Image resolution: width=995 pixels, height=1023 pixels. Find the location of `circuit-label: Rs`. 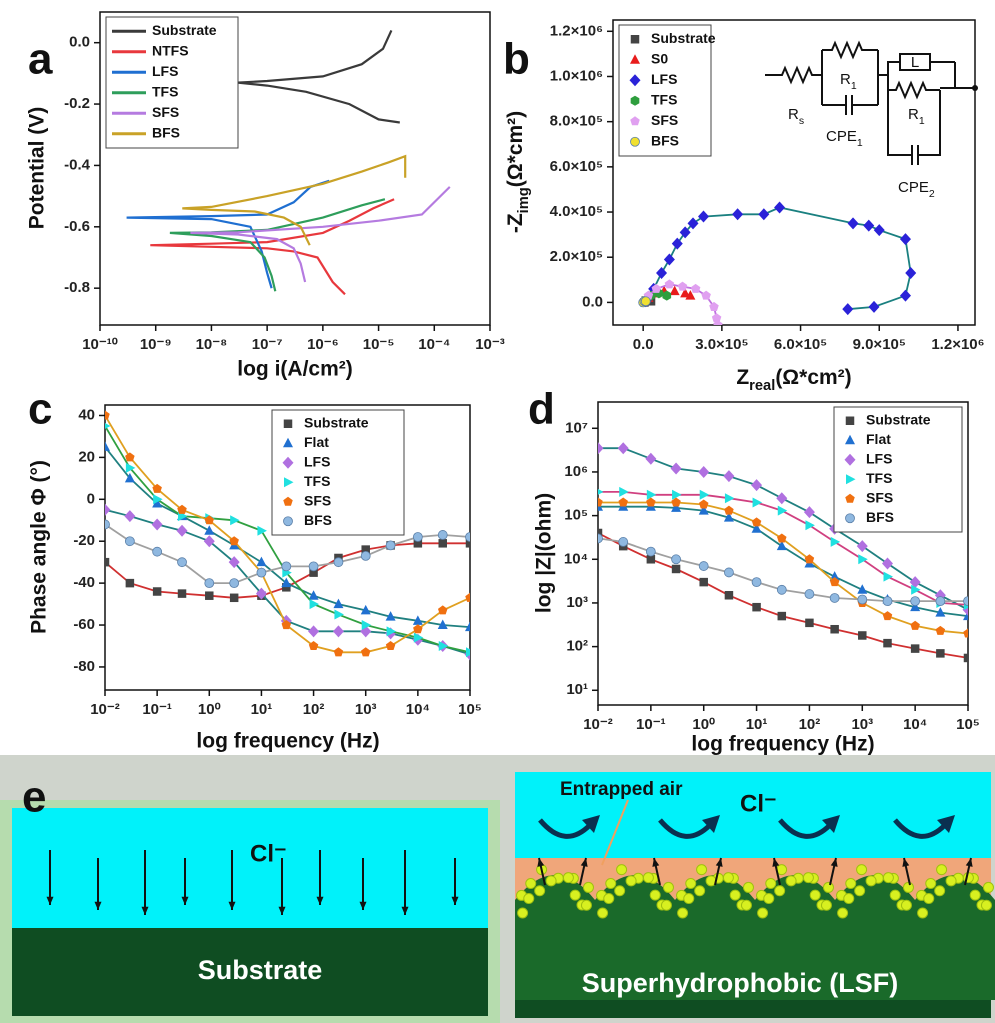

circuit-label: Rs is located at coordinates (796, 116).